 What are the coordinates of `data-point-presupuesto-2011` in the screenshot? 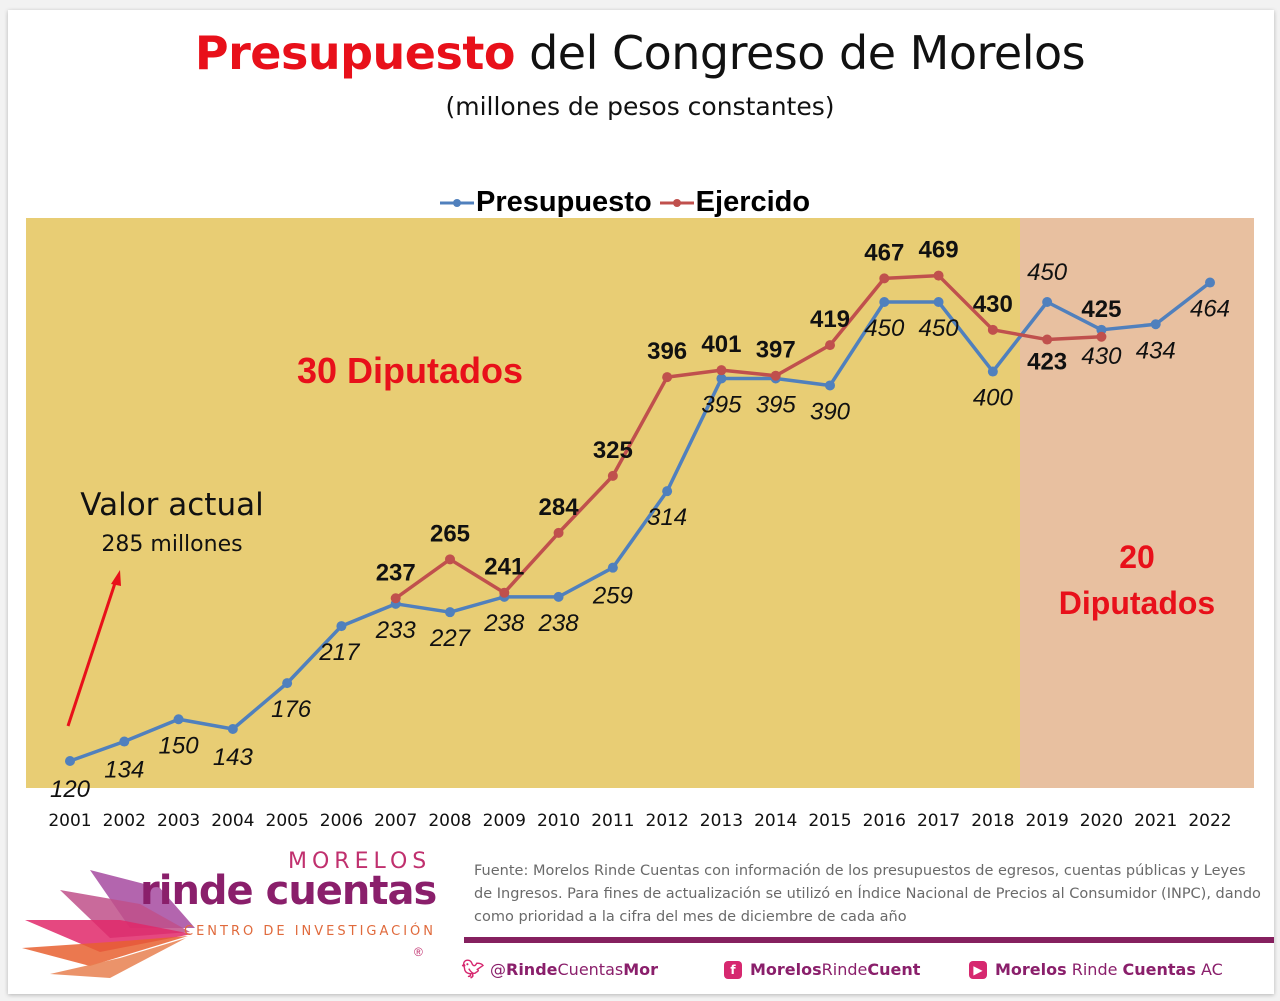 It's located at (612, 567).